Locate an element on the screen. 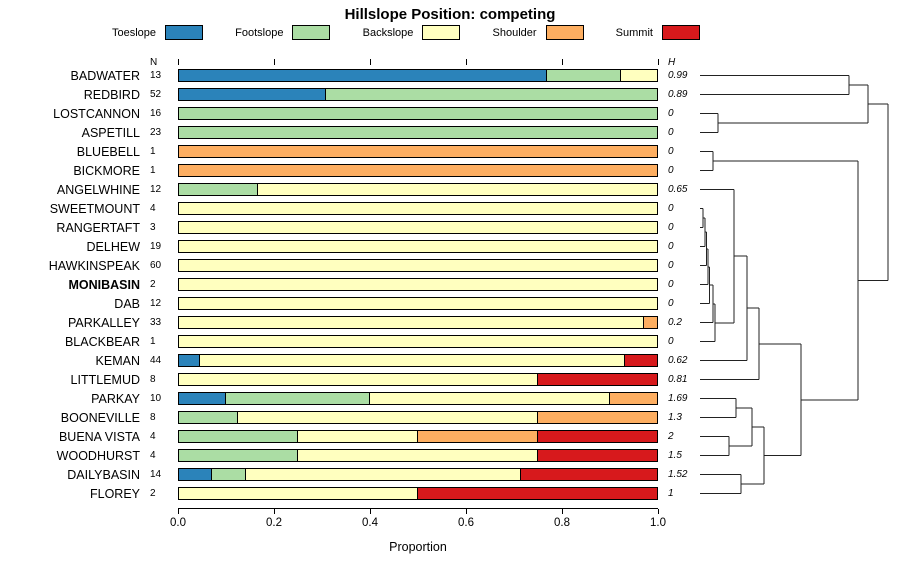 The height and width of the screenshot is (580, 900). h-value: 1.52 is located at coordinates (678, 474).